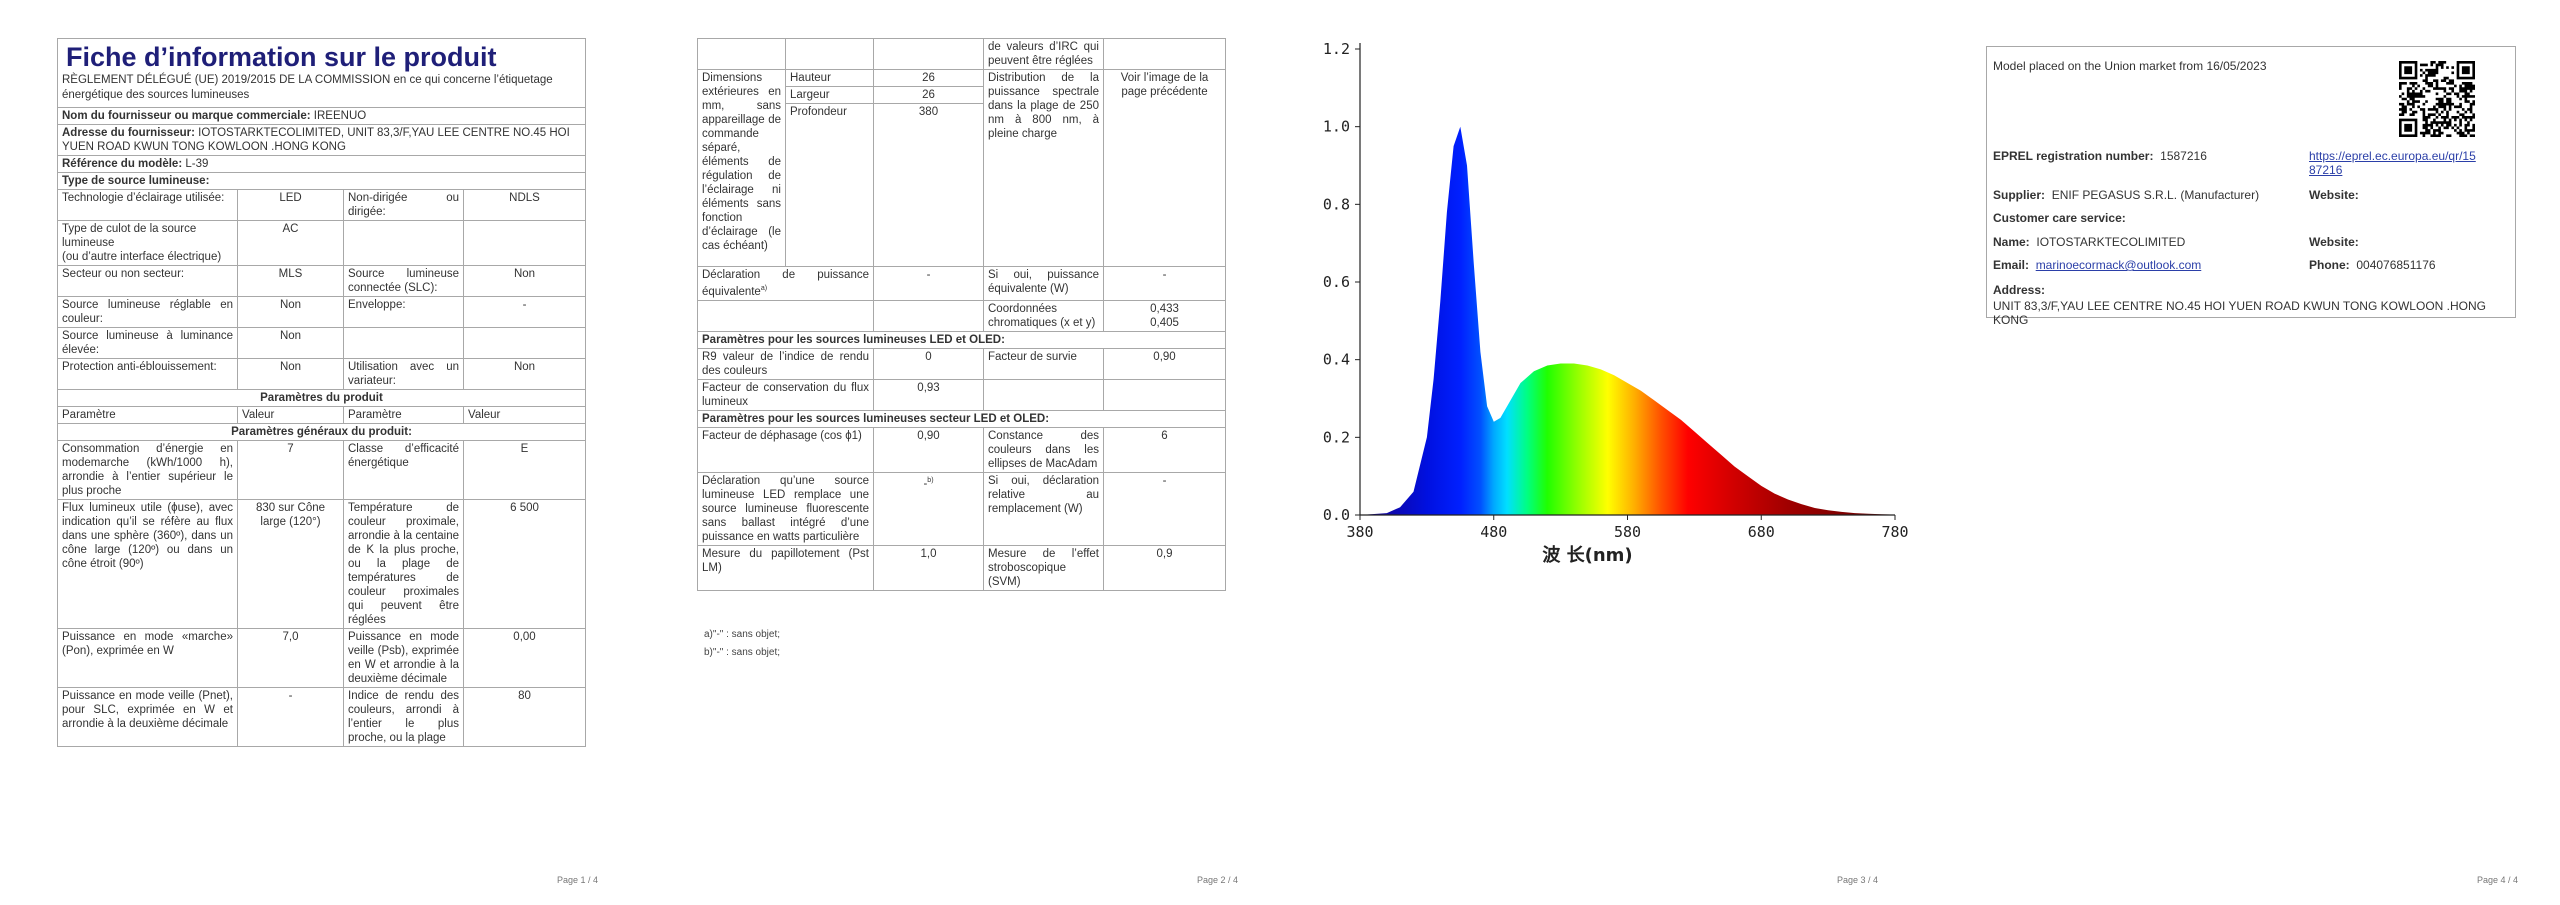 The width and height of the screenshot is (2560, 905). I want to click on cell-label: Source lumineuse à luminance élevée:, so click(147, 343).